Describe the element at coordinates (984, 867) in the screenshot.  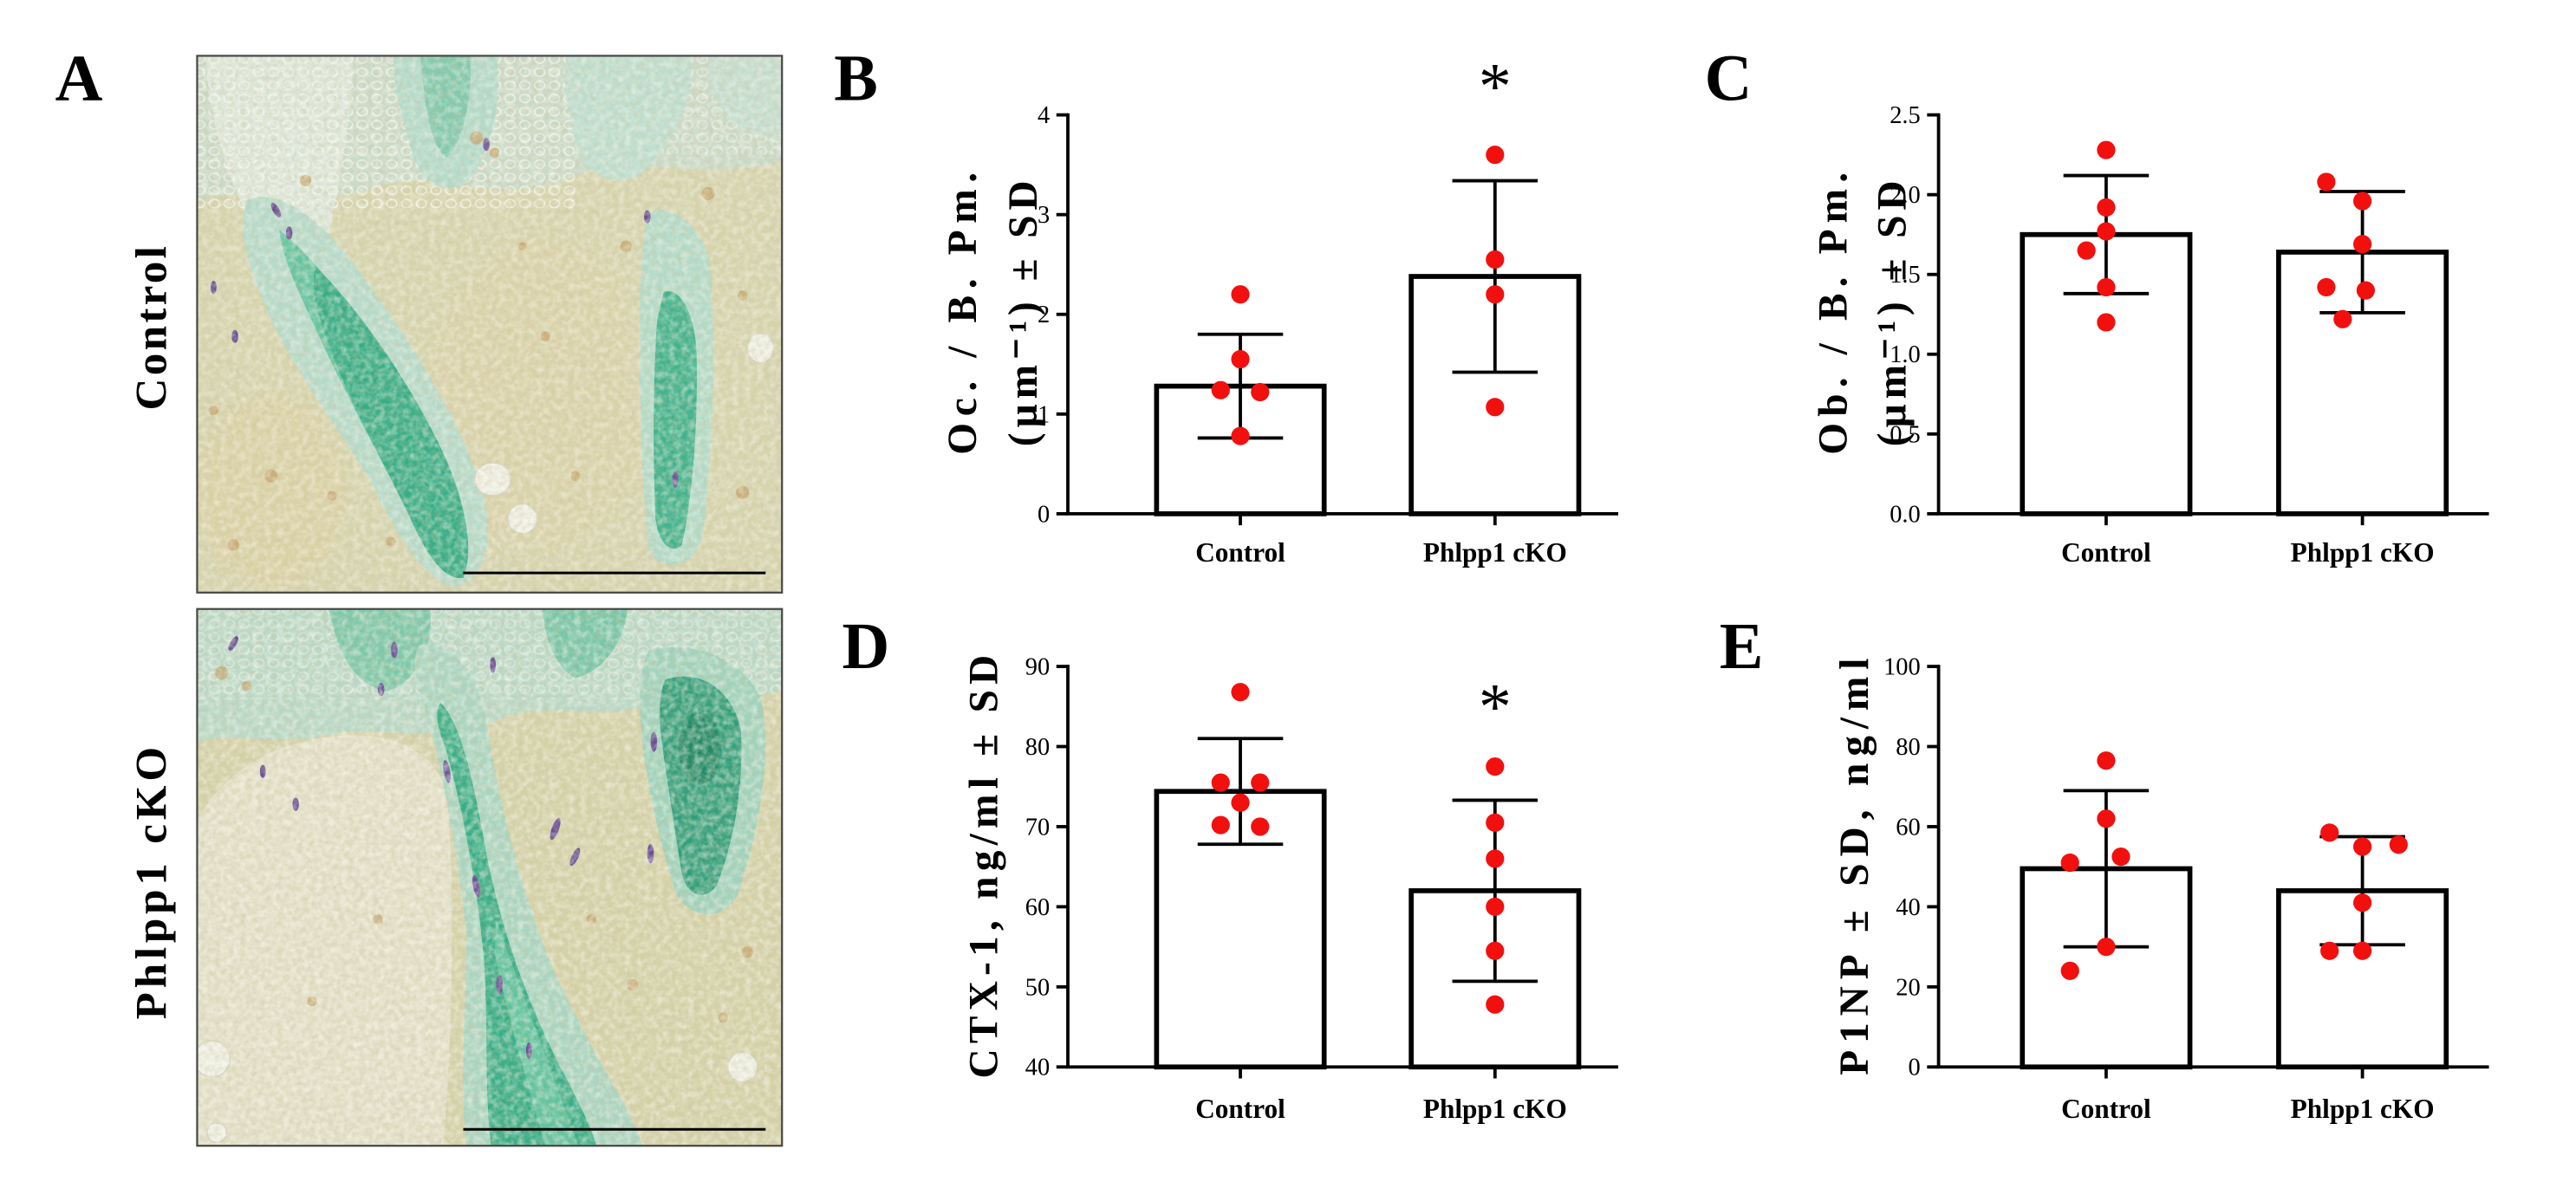
I see `y-axis-title: CTX-1, ng/ml ± SD` at that location.